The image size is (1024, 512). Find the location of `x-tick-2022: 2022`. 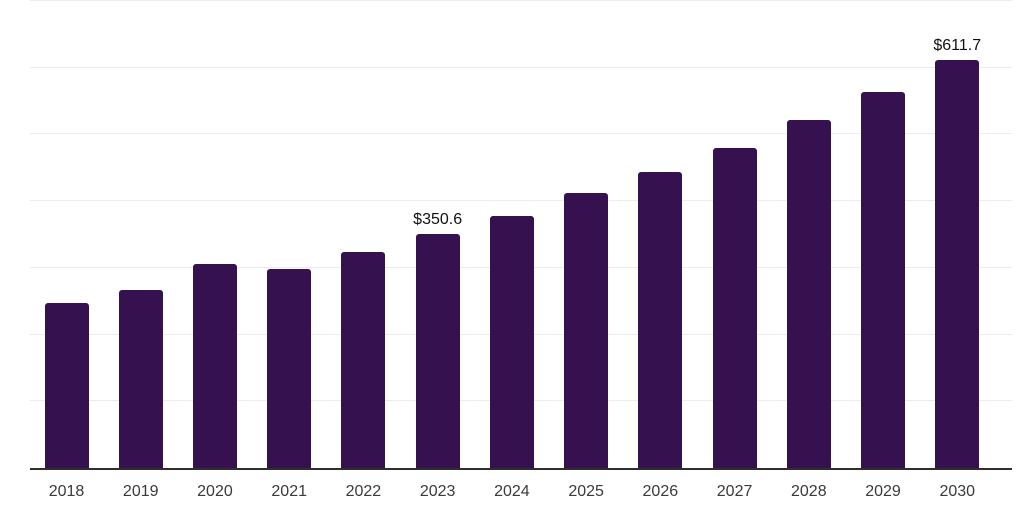

x-tick-2022: 2022 is located at coordinates (363, 491).